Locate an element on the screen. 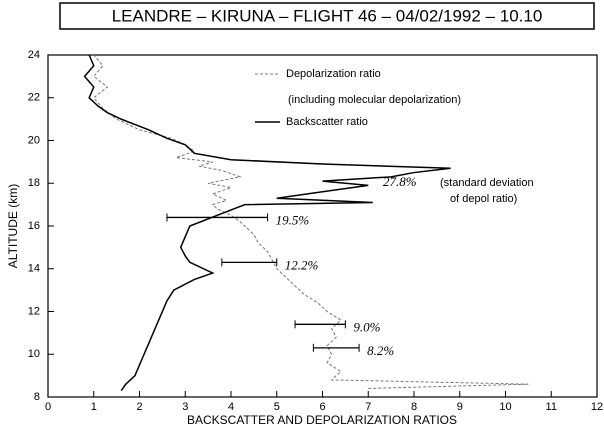 The width and height of the screenshot is (604, 430). x-tick-label: 7 is located at coordinates (368, 407).